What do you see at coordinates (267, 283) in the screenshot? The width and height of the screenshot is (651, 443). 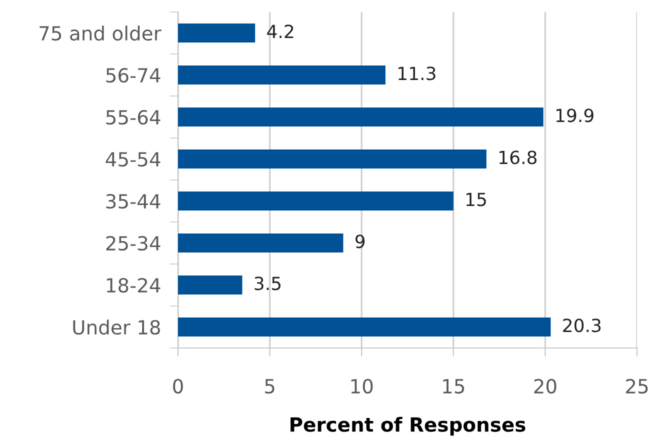 I see `data-label: 3.5` at bounding box center [267, 283].